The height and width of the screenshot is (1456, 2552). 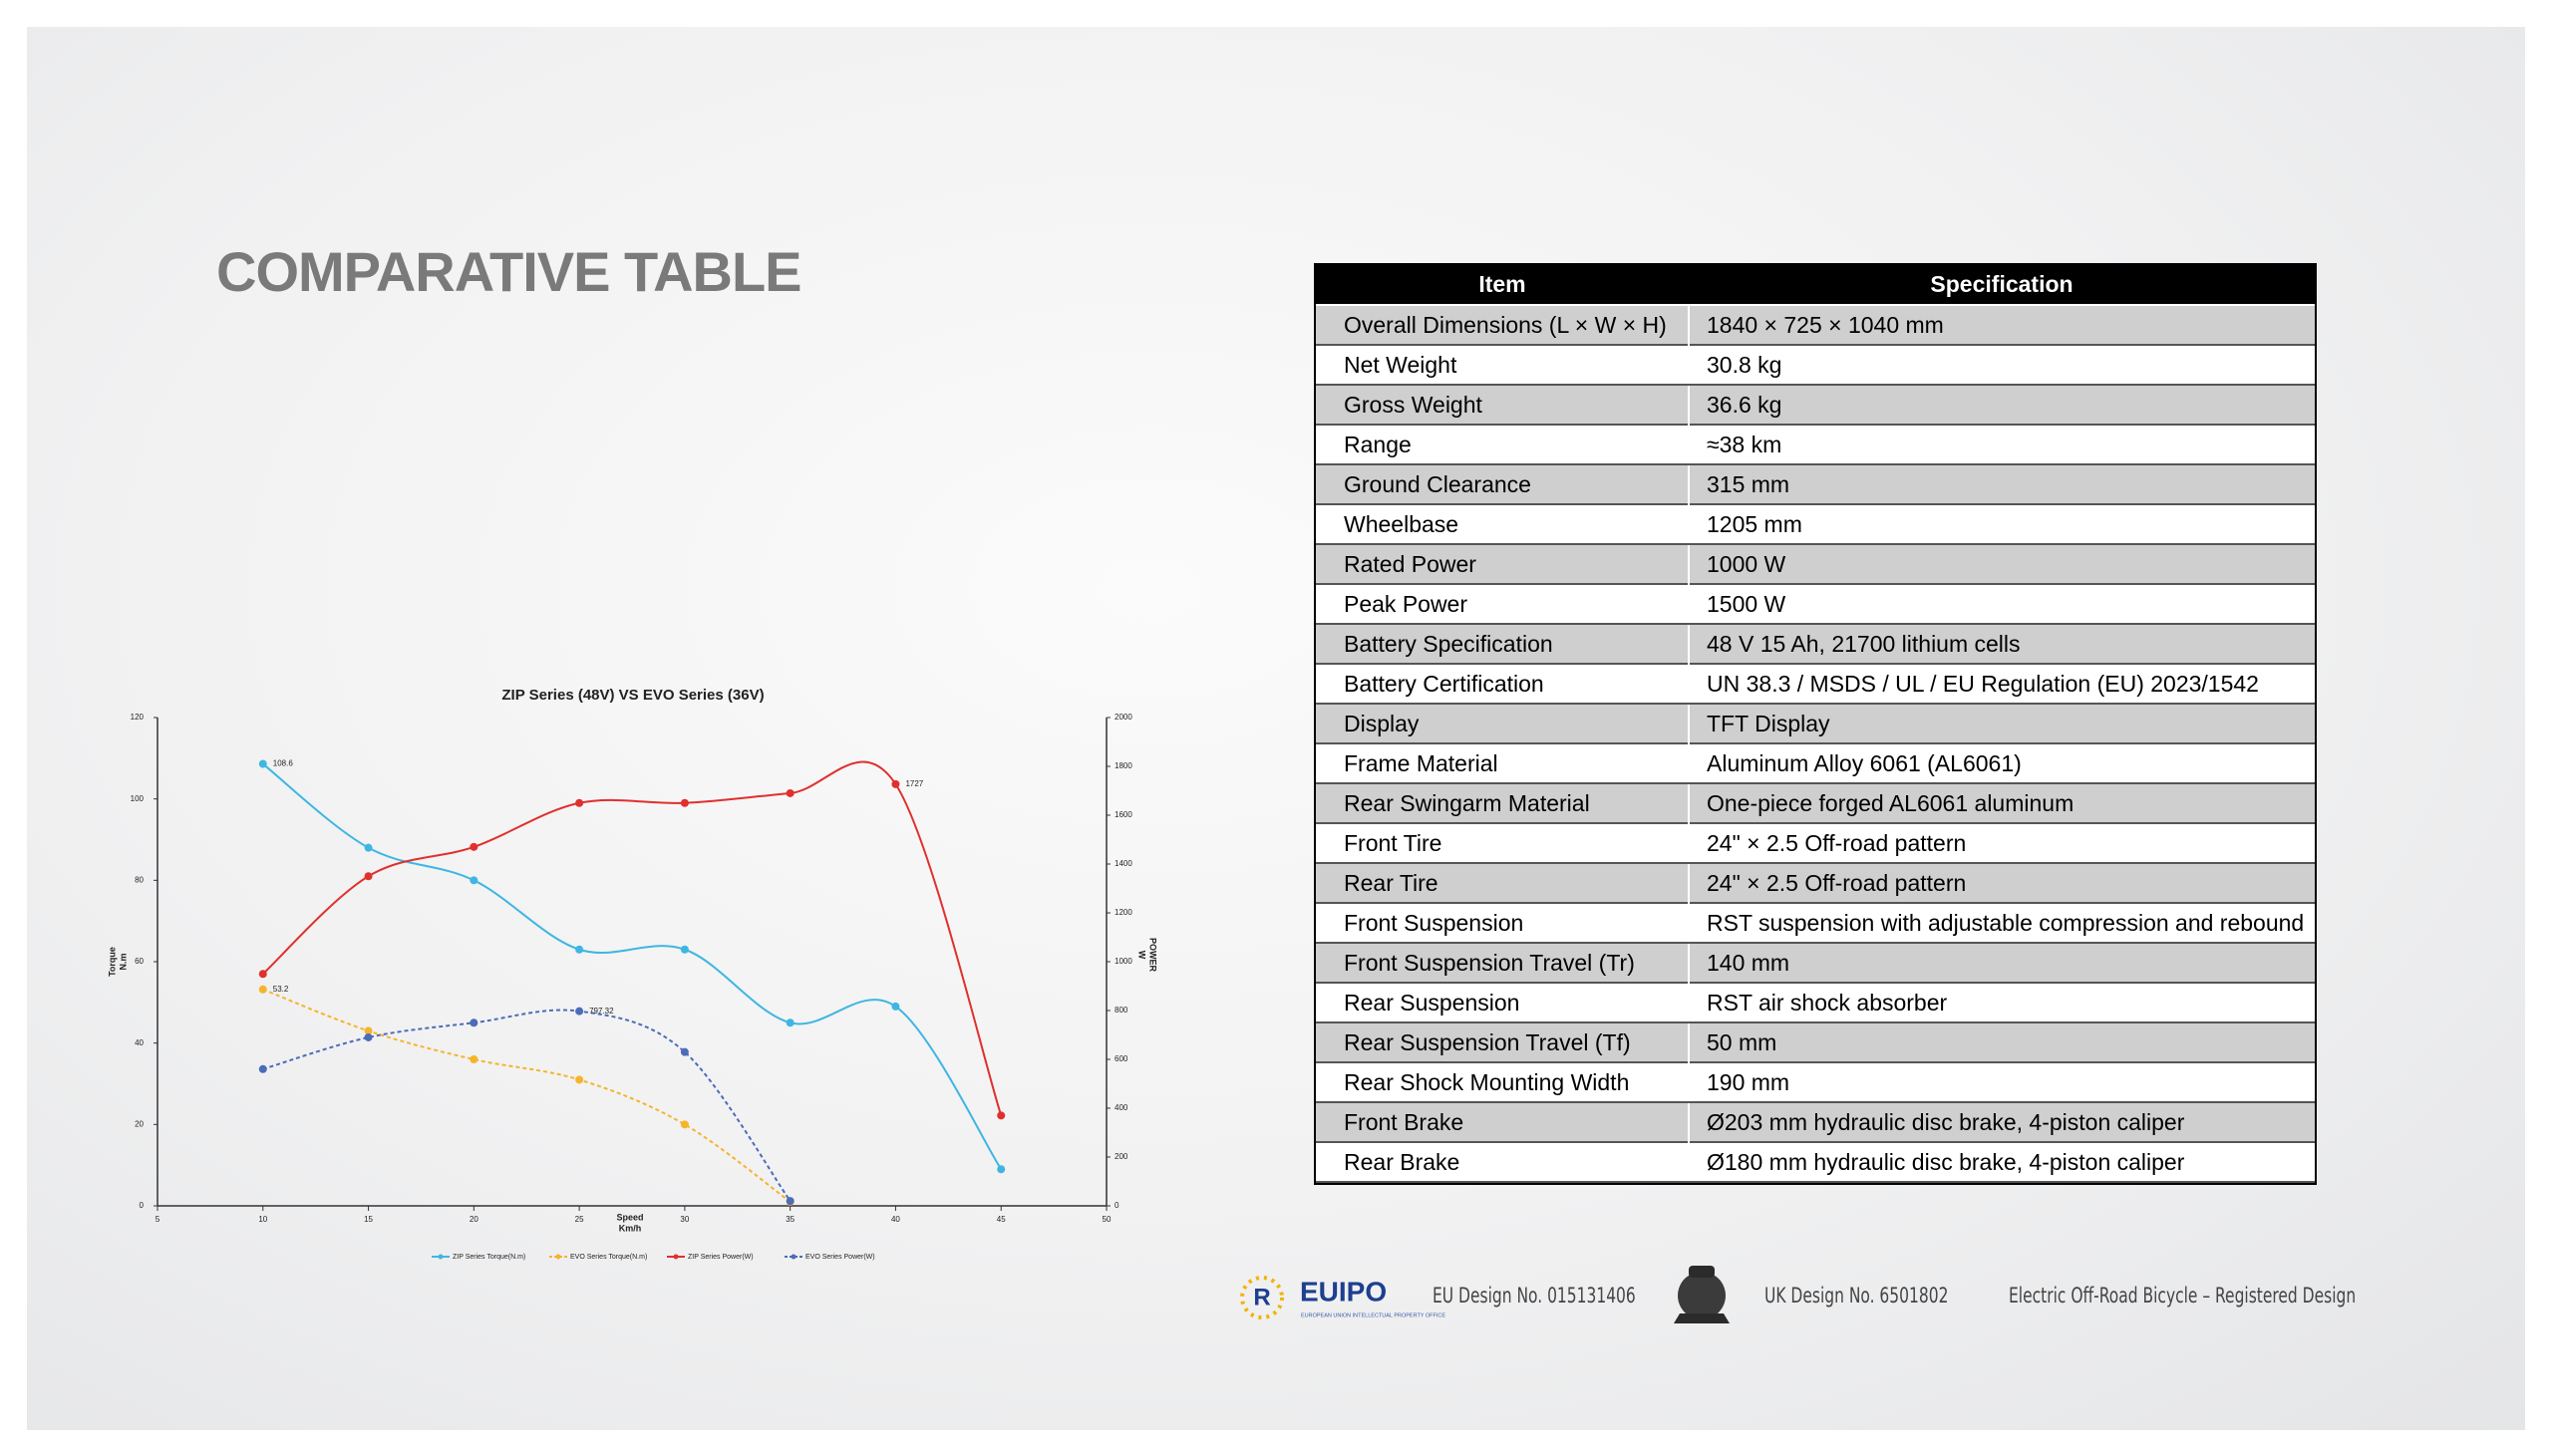 What do you see at coordinates (629, 1217) in the screenshot?
I see `x-axis-label-line: Speed` at bounding box center [629, 1217].